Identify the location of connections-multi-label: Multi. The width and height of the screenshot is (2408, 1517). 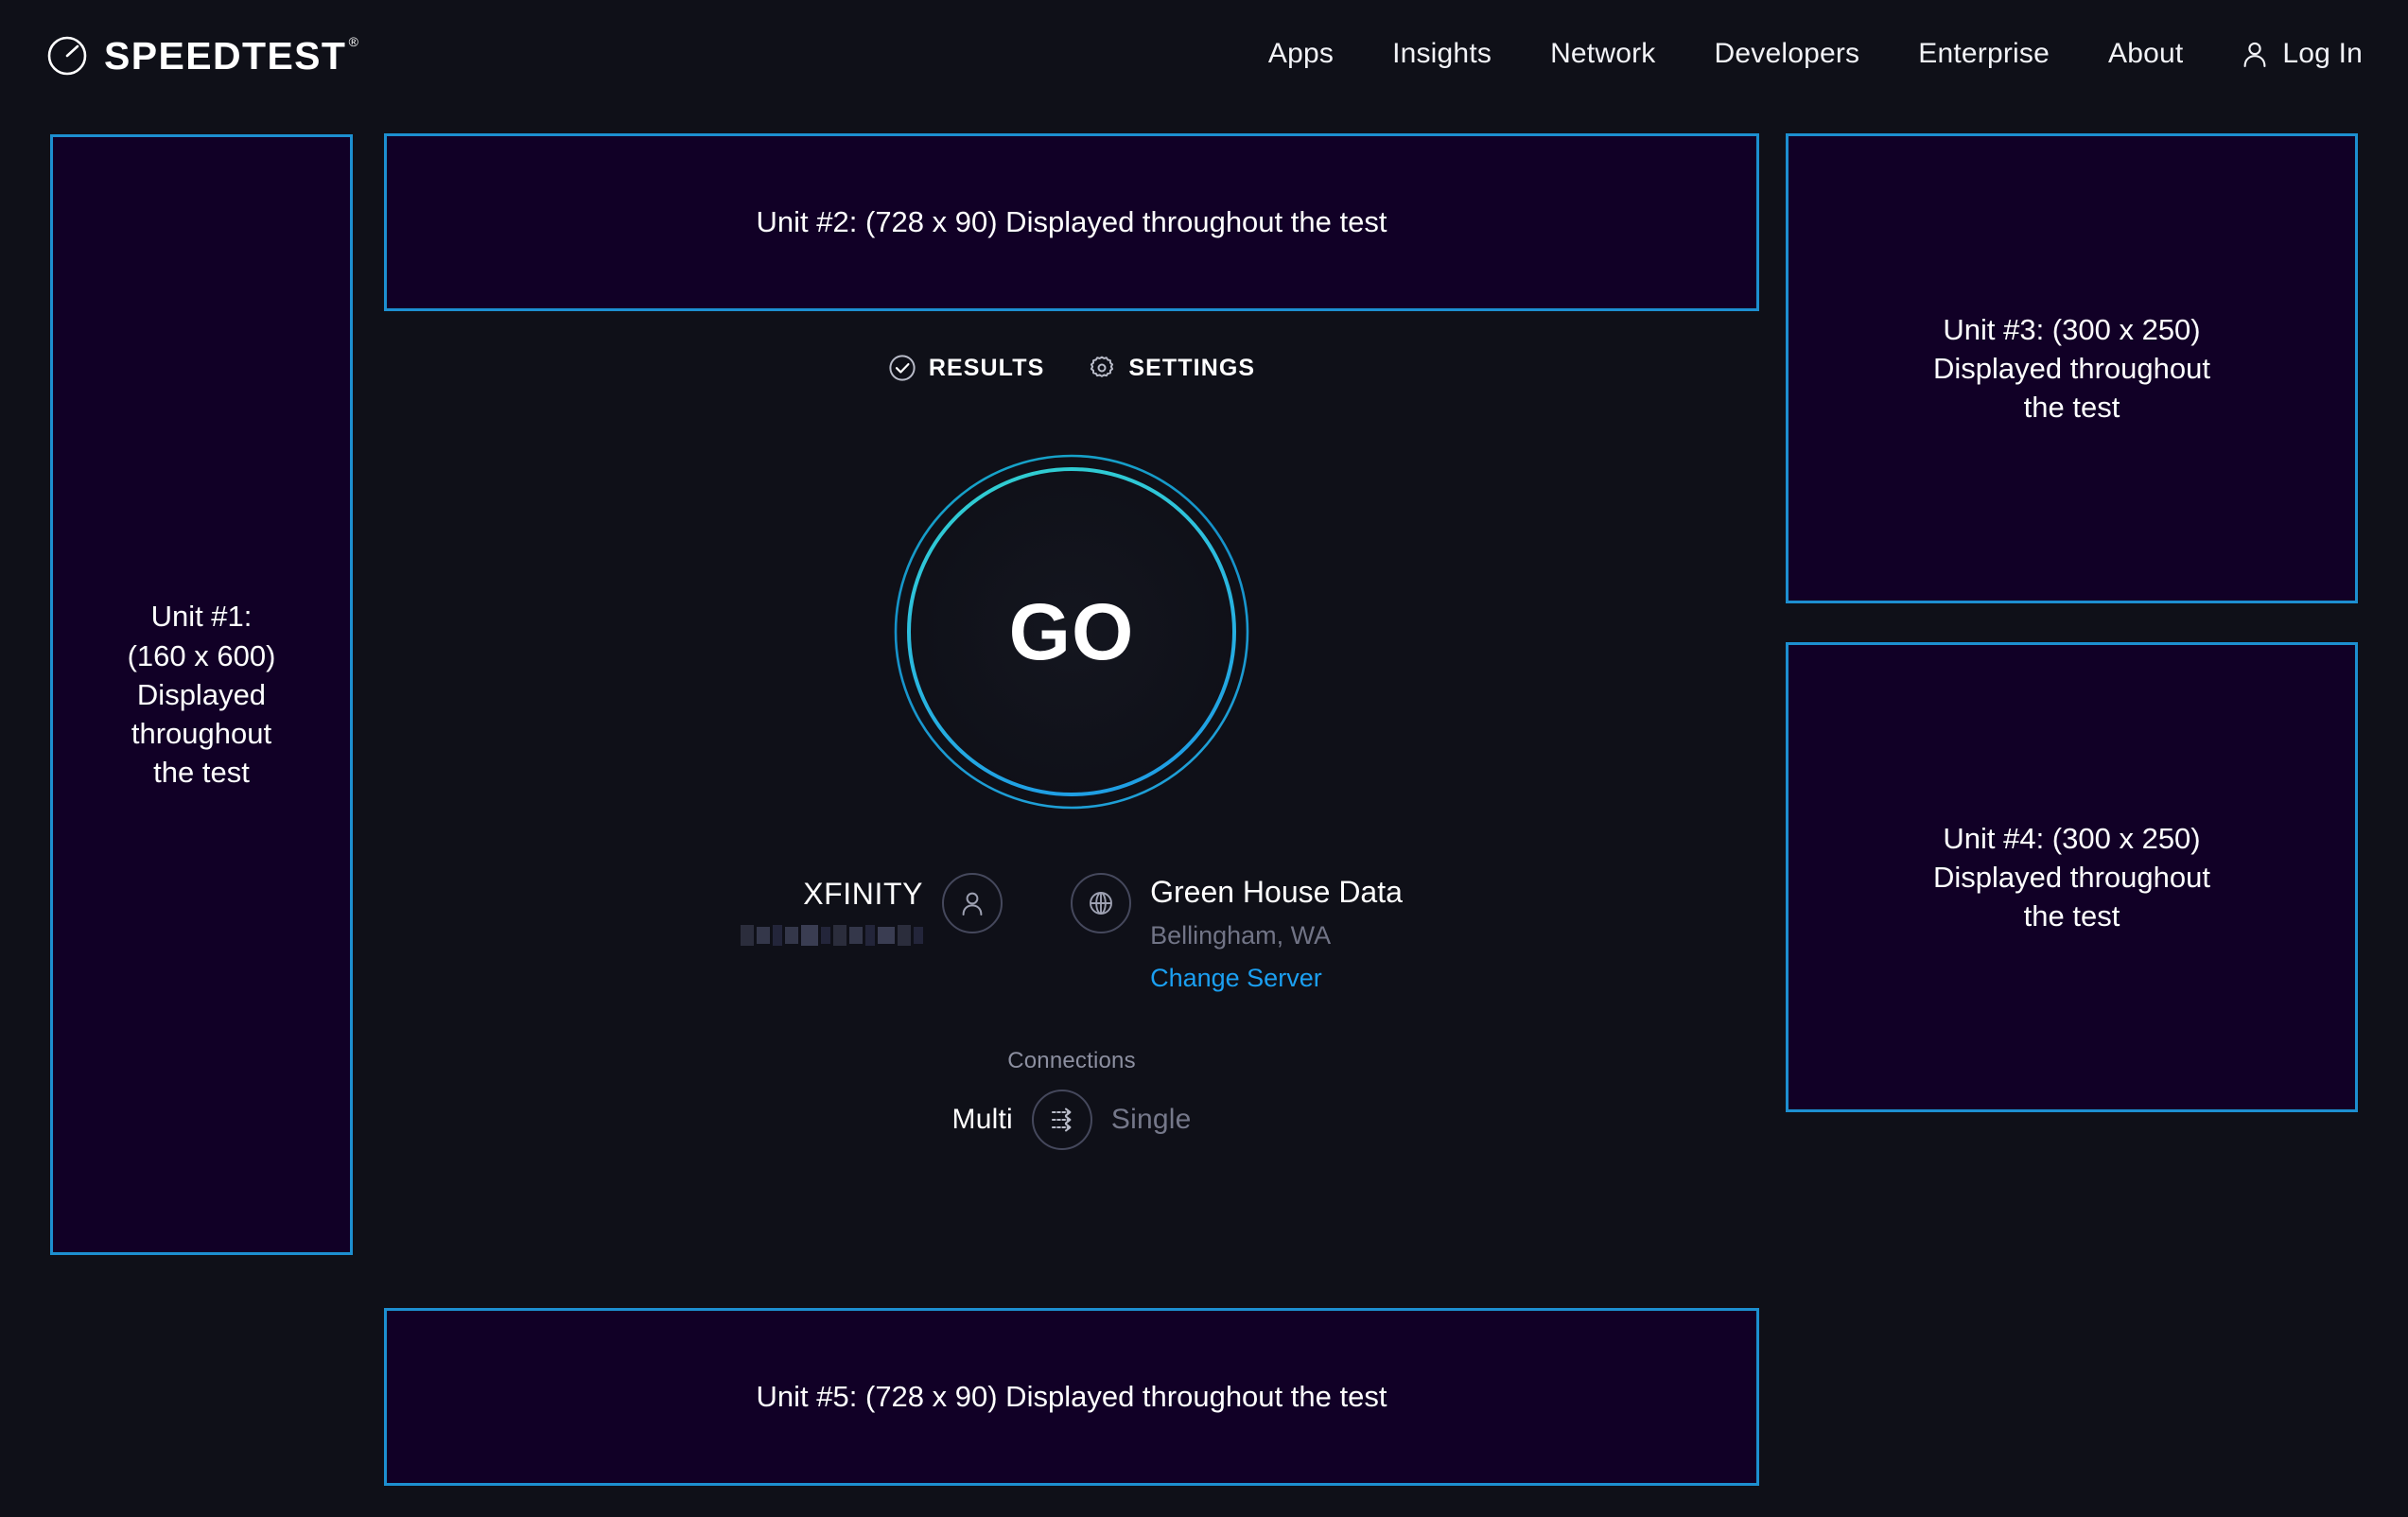
(982, 1119).